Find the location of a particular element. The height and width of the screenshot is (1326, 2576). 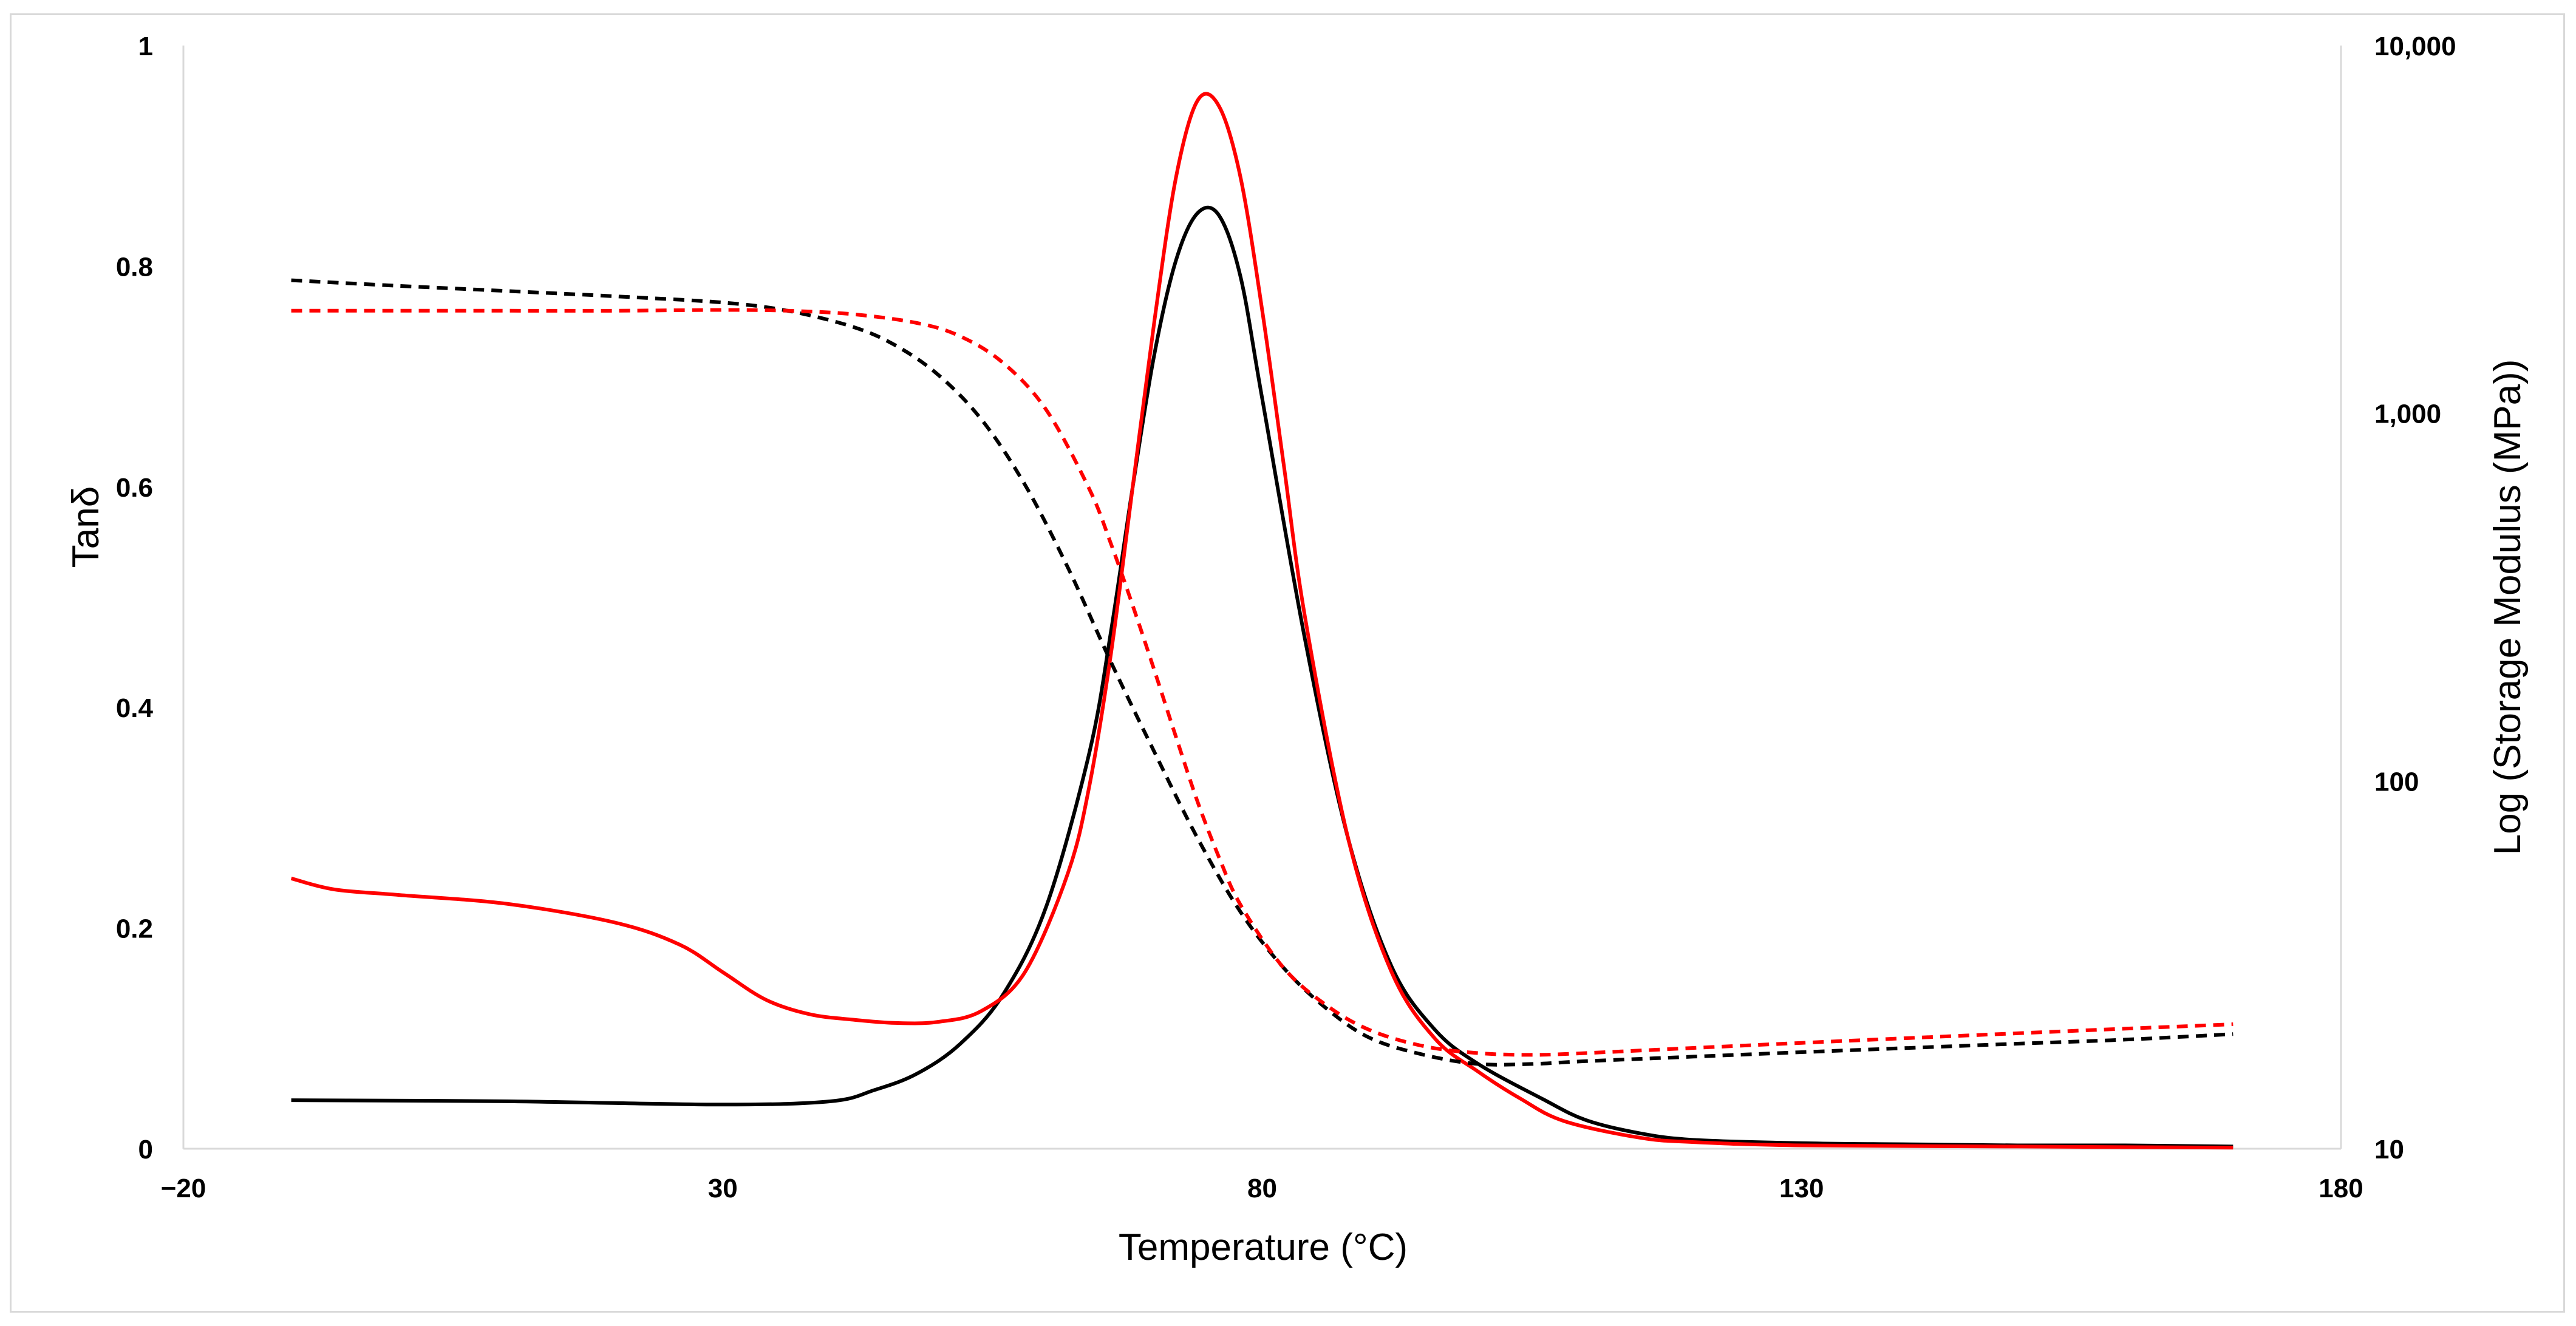

x-tick-label: −20 is located at coordinates (184, 1188).